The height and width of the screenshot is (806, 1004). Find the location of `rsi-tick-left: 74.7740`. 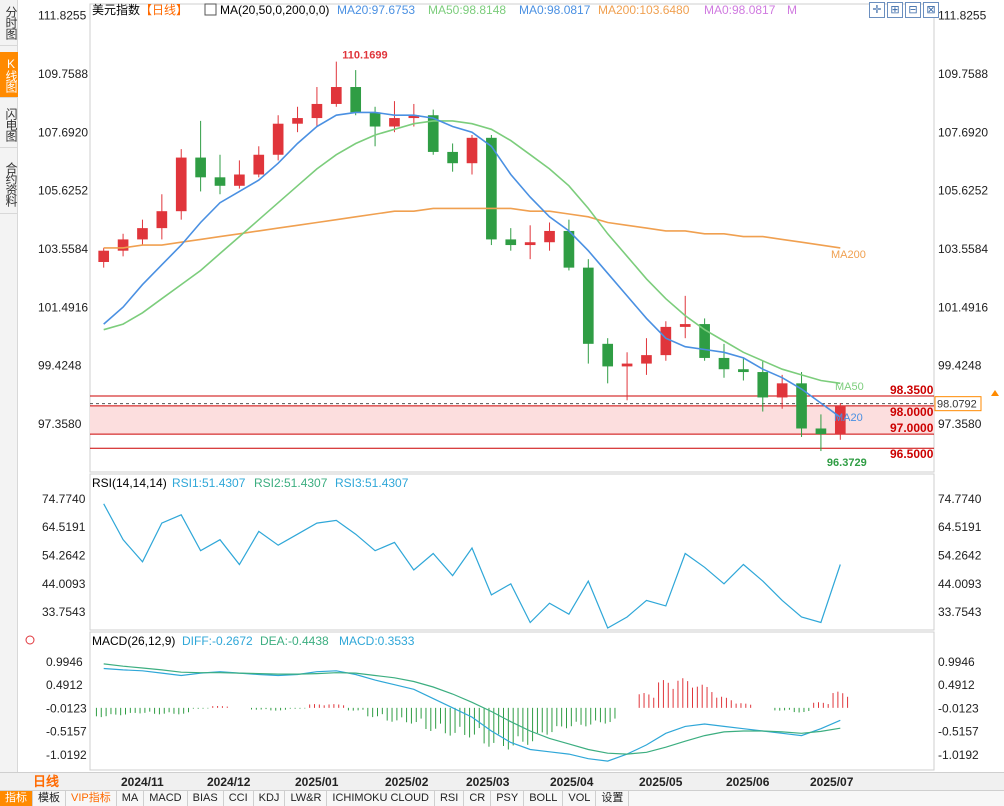

rsi-tick-left: 74.7740 is located at coordinates (64, 499).